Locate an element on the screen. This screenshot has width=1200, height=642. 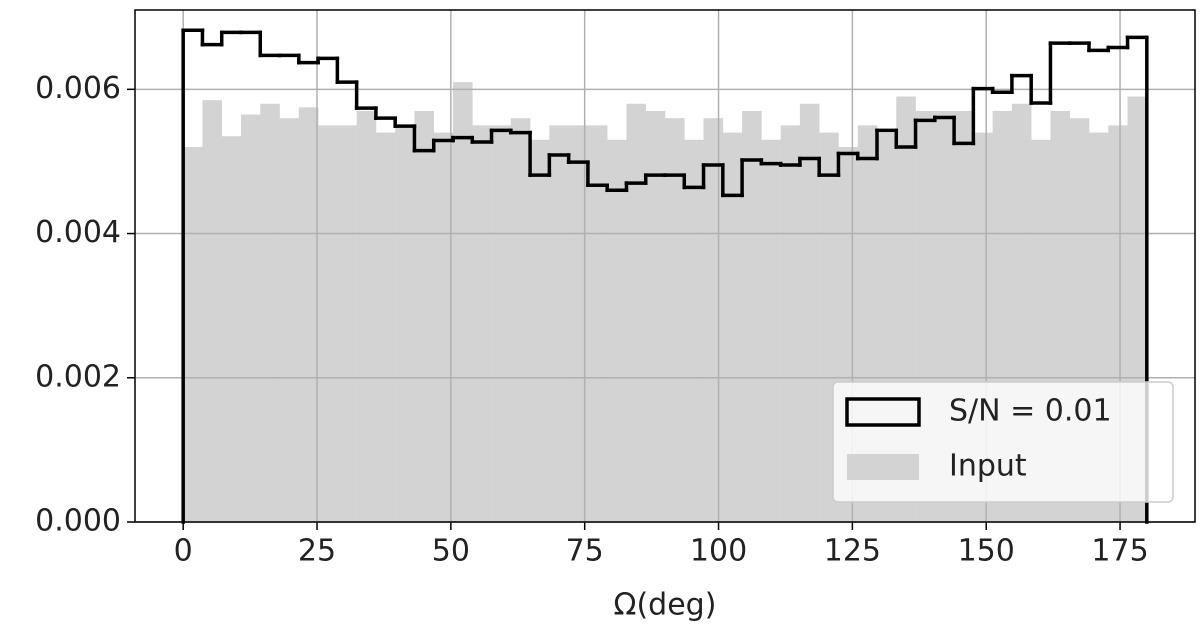
x-axis-label: Ω(deg) is located at coordinates (665, 605).